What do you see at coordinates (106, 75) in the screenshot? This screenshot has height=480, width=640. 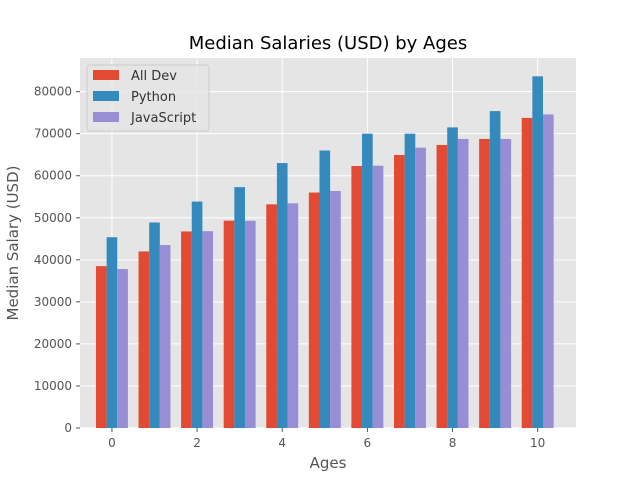 I see `legend-swatch-all-dev` at bounding box center [106, 75].